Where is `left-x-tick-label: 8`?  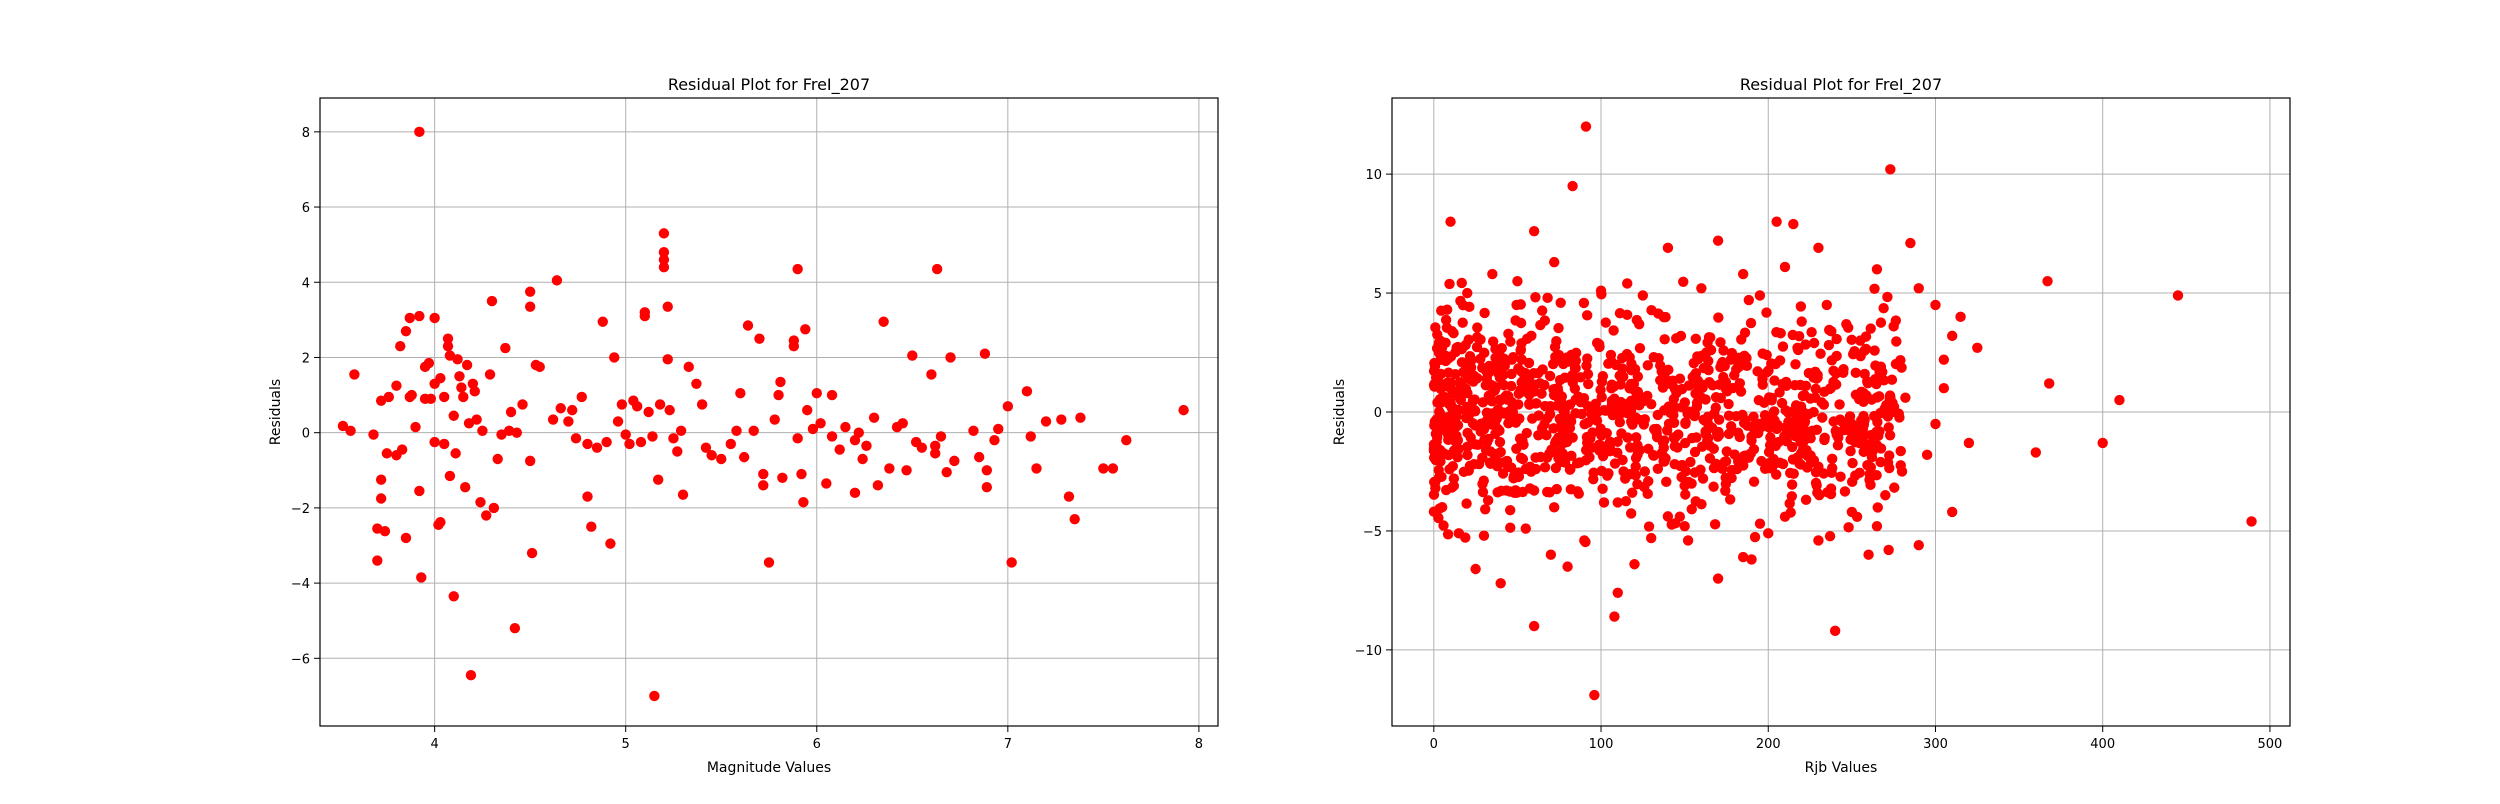
left-x-tick-label: 8 is located at coordinates (1199, 744).